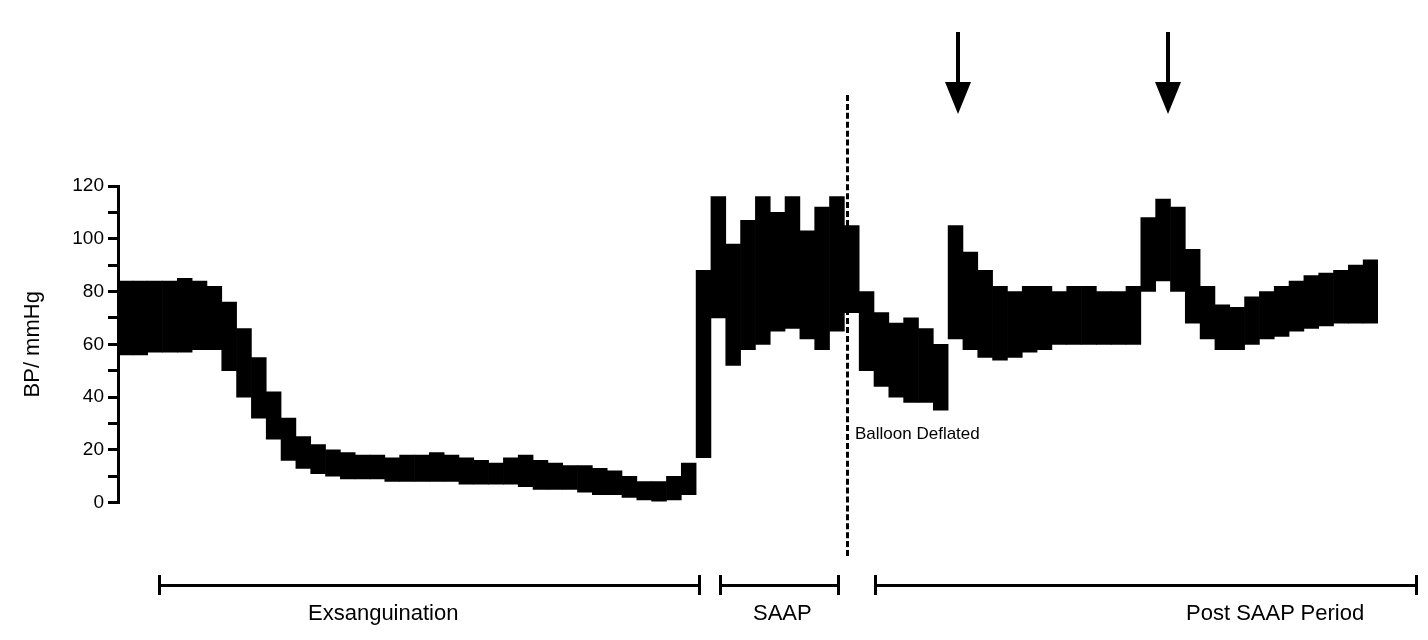 The height and width of the screenshot is (640, 1428). Describe the element at coordinates (917, 434) in the screenshot. I see `annotation: Balloon Deflated` at that location.